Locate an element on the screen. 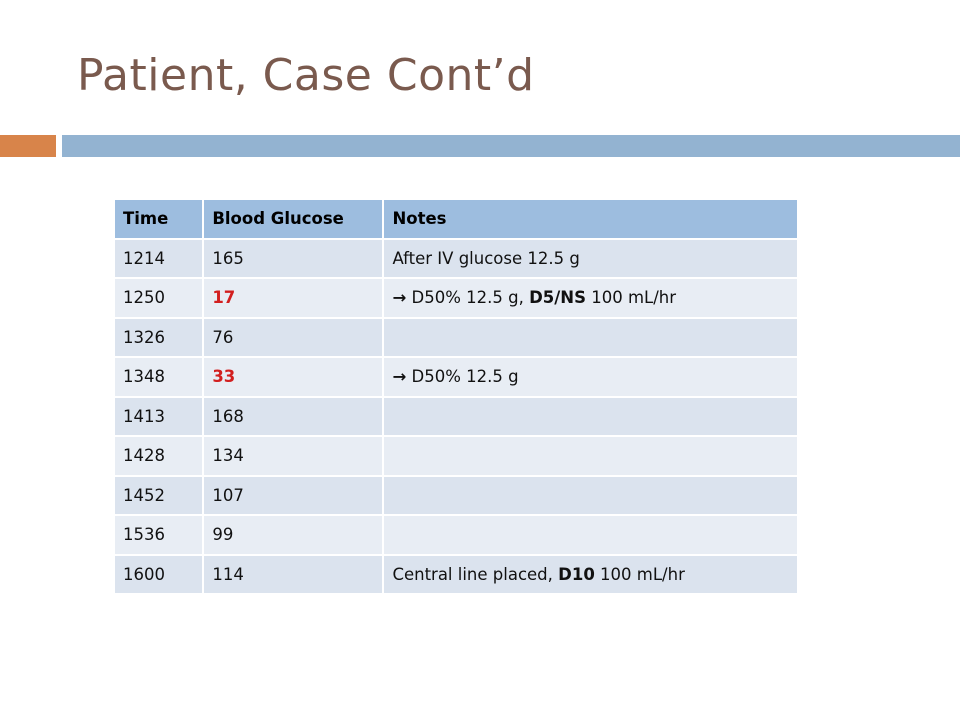  title-rule-bar is located at coordinates (511, 146).